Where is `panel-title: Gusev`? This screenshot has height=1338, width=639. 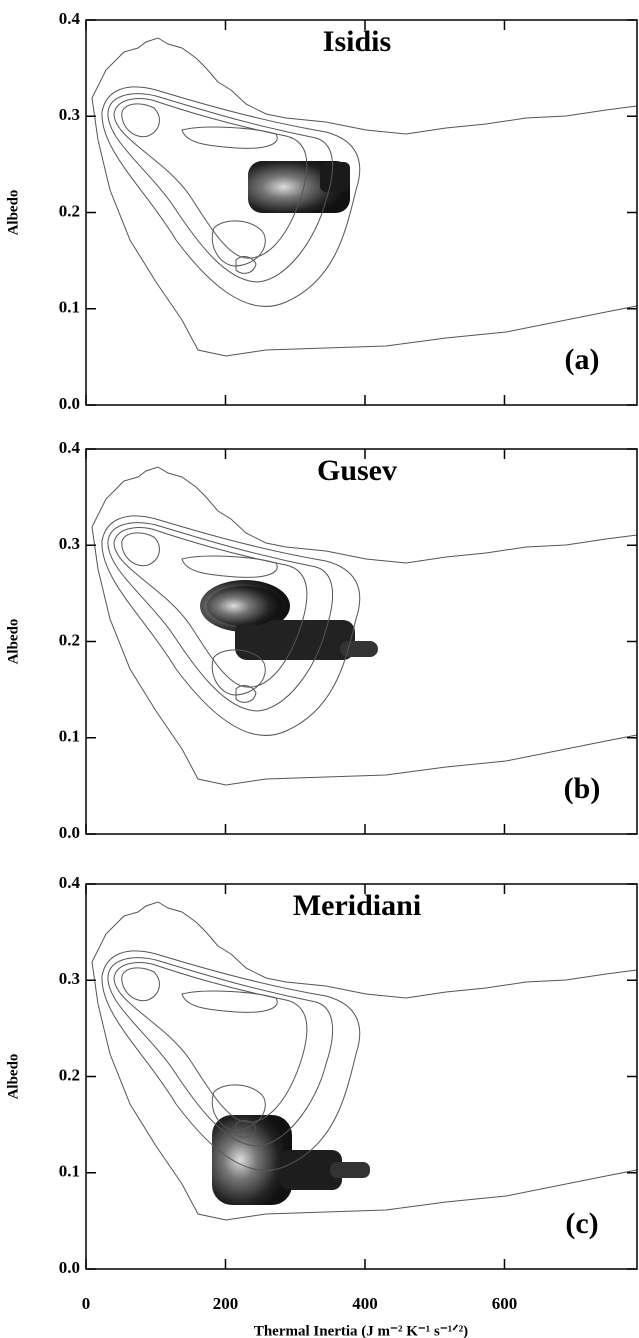
panel-title: Gusev is located at coordinates (357, 470).